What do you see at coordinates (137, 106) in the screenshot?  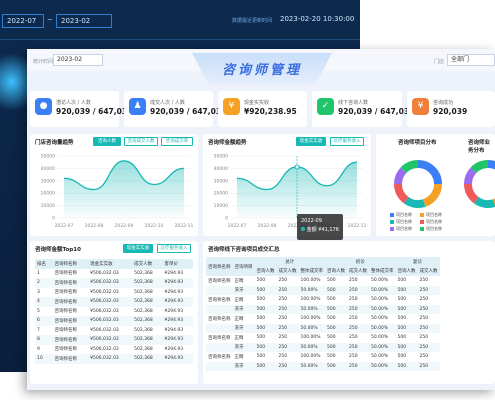 I see `users-icon: ♟` at bounding box center [137, 106].